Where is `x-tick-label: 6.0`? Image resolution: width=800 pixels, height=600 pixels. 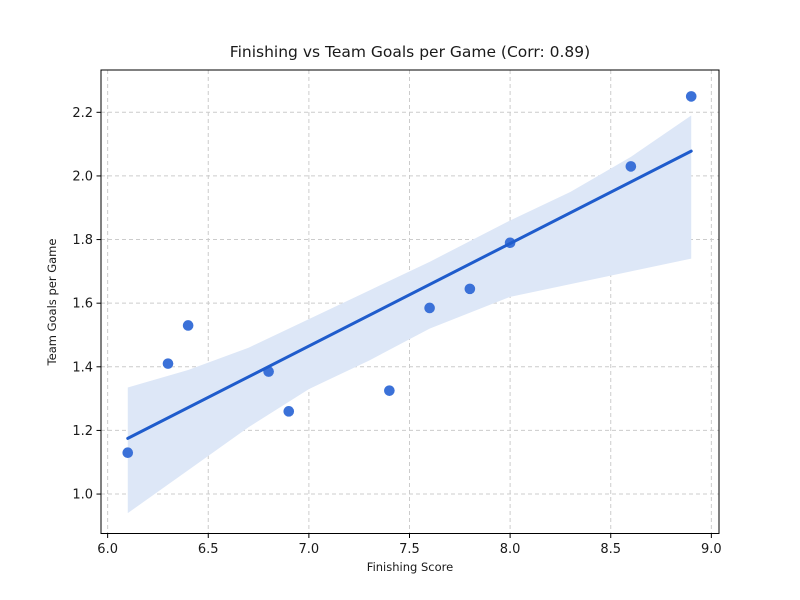 x-tick-label: 6.0 is located at coordinates (107, 549).